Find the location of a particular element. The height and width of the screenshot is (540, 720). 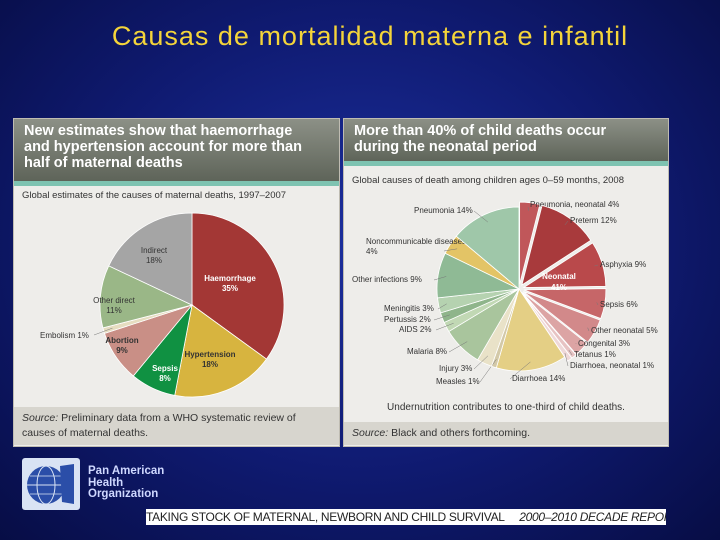

child-slice-congenital is located at coordinates (555, 323).